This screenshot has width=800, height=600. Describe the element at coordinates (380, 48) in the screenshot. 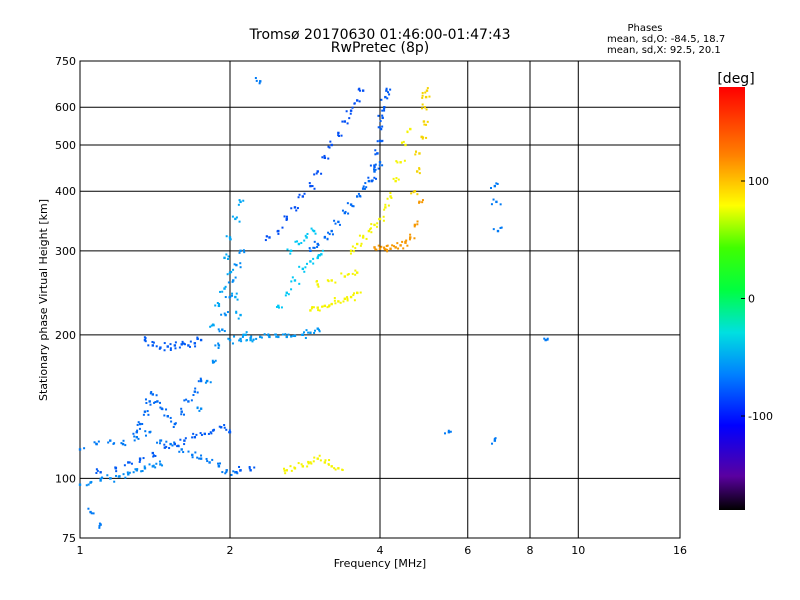

I see `chart-subtitle: RwPretec (8p)` at that location.